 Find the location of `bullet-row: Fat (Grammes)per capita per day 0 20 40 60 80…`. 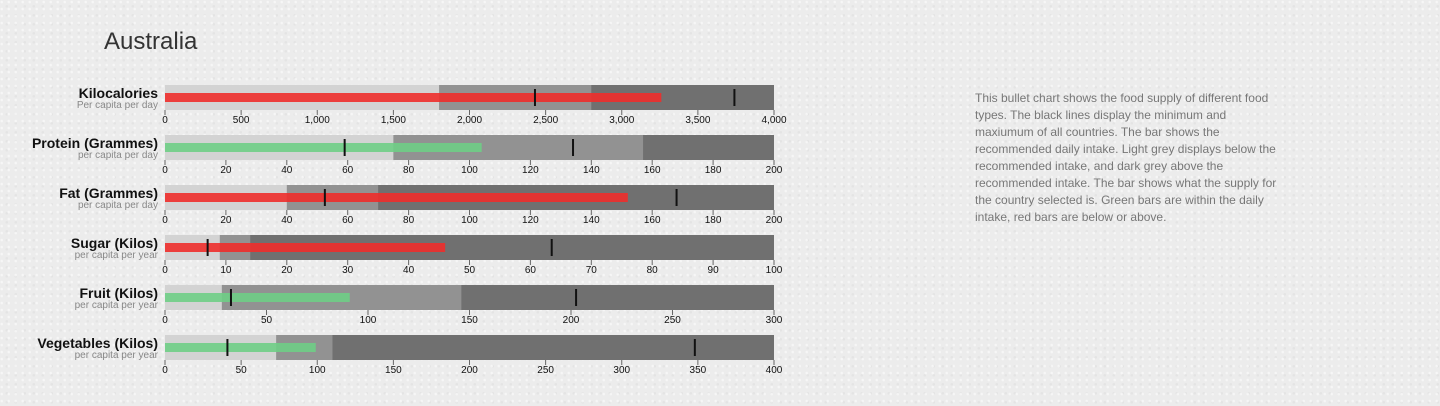

bullet-row: Fat (Grammes)per capita per day 0 20 40 60 80… is located at coordinates (421, 205).